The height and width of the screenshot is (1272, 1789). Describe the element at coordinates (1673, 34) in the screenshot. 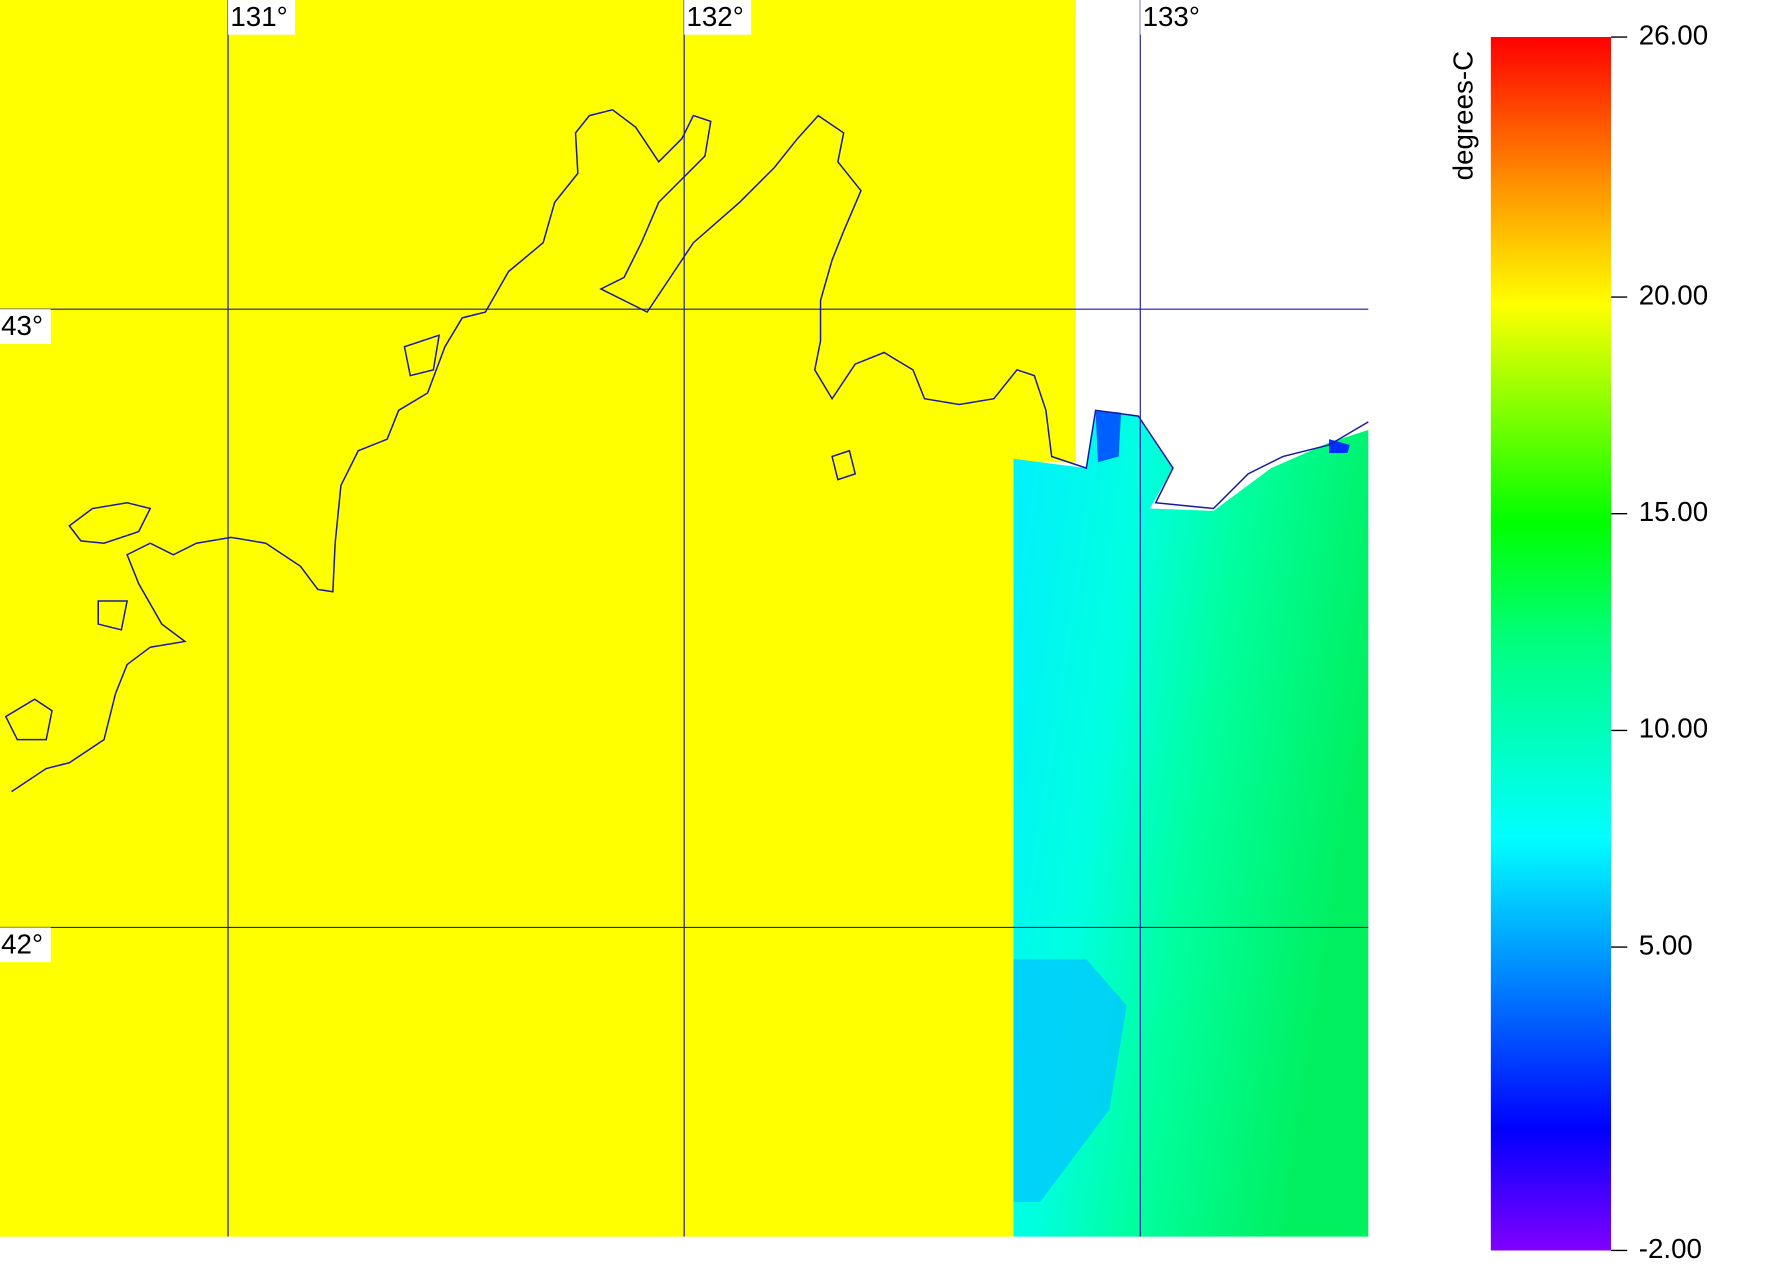

I see `colorbar-tick-label: 26.00` at that location.